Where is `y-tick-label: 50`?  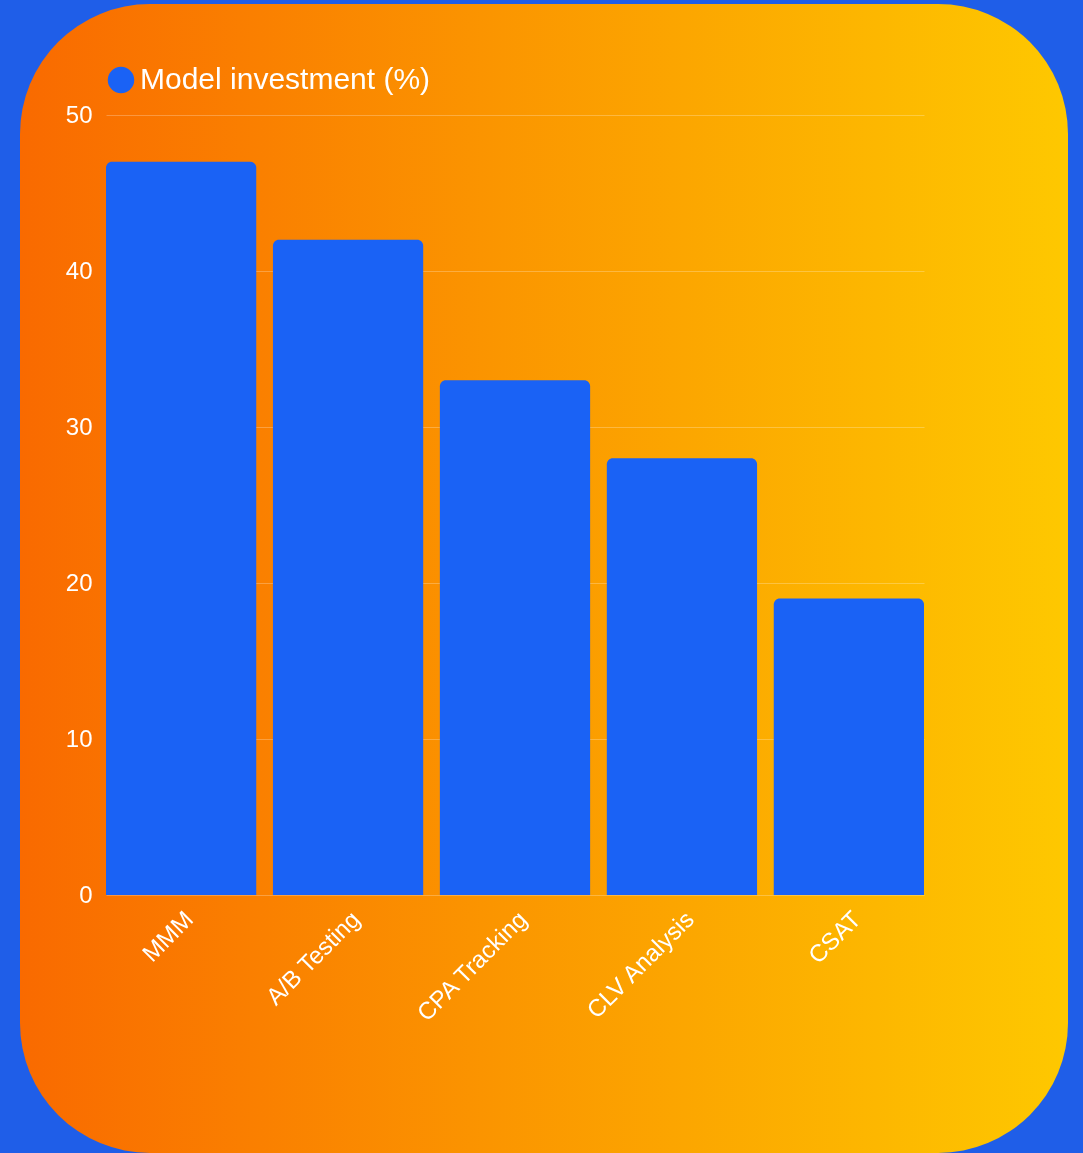 y-tick-label: 50 is located at coordinates (79, 114).